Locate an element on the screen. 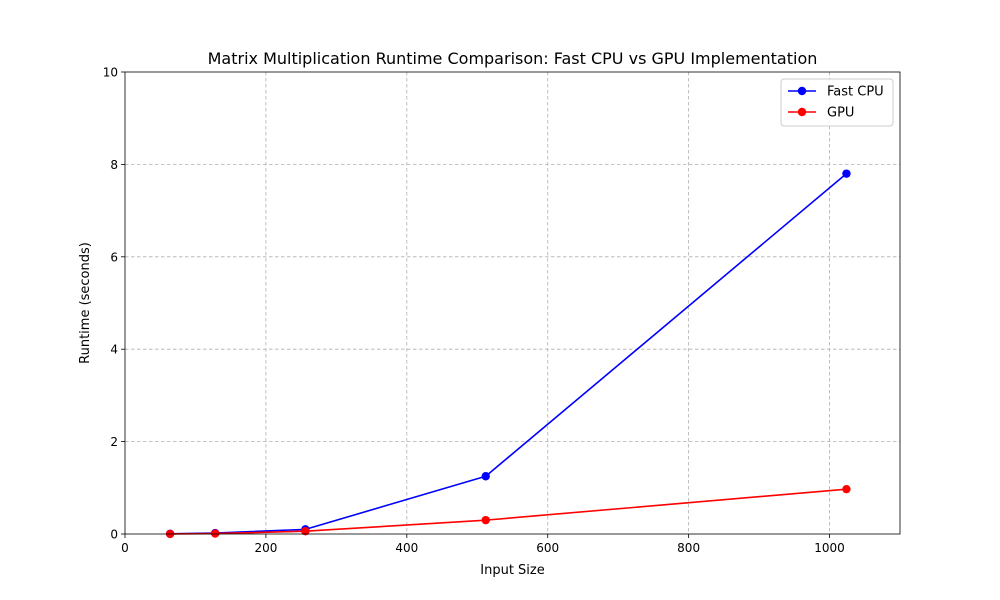  x-axis-label: Input Size is located at coordinates (512, 570).